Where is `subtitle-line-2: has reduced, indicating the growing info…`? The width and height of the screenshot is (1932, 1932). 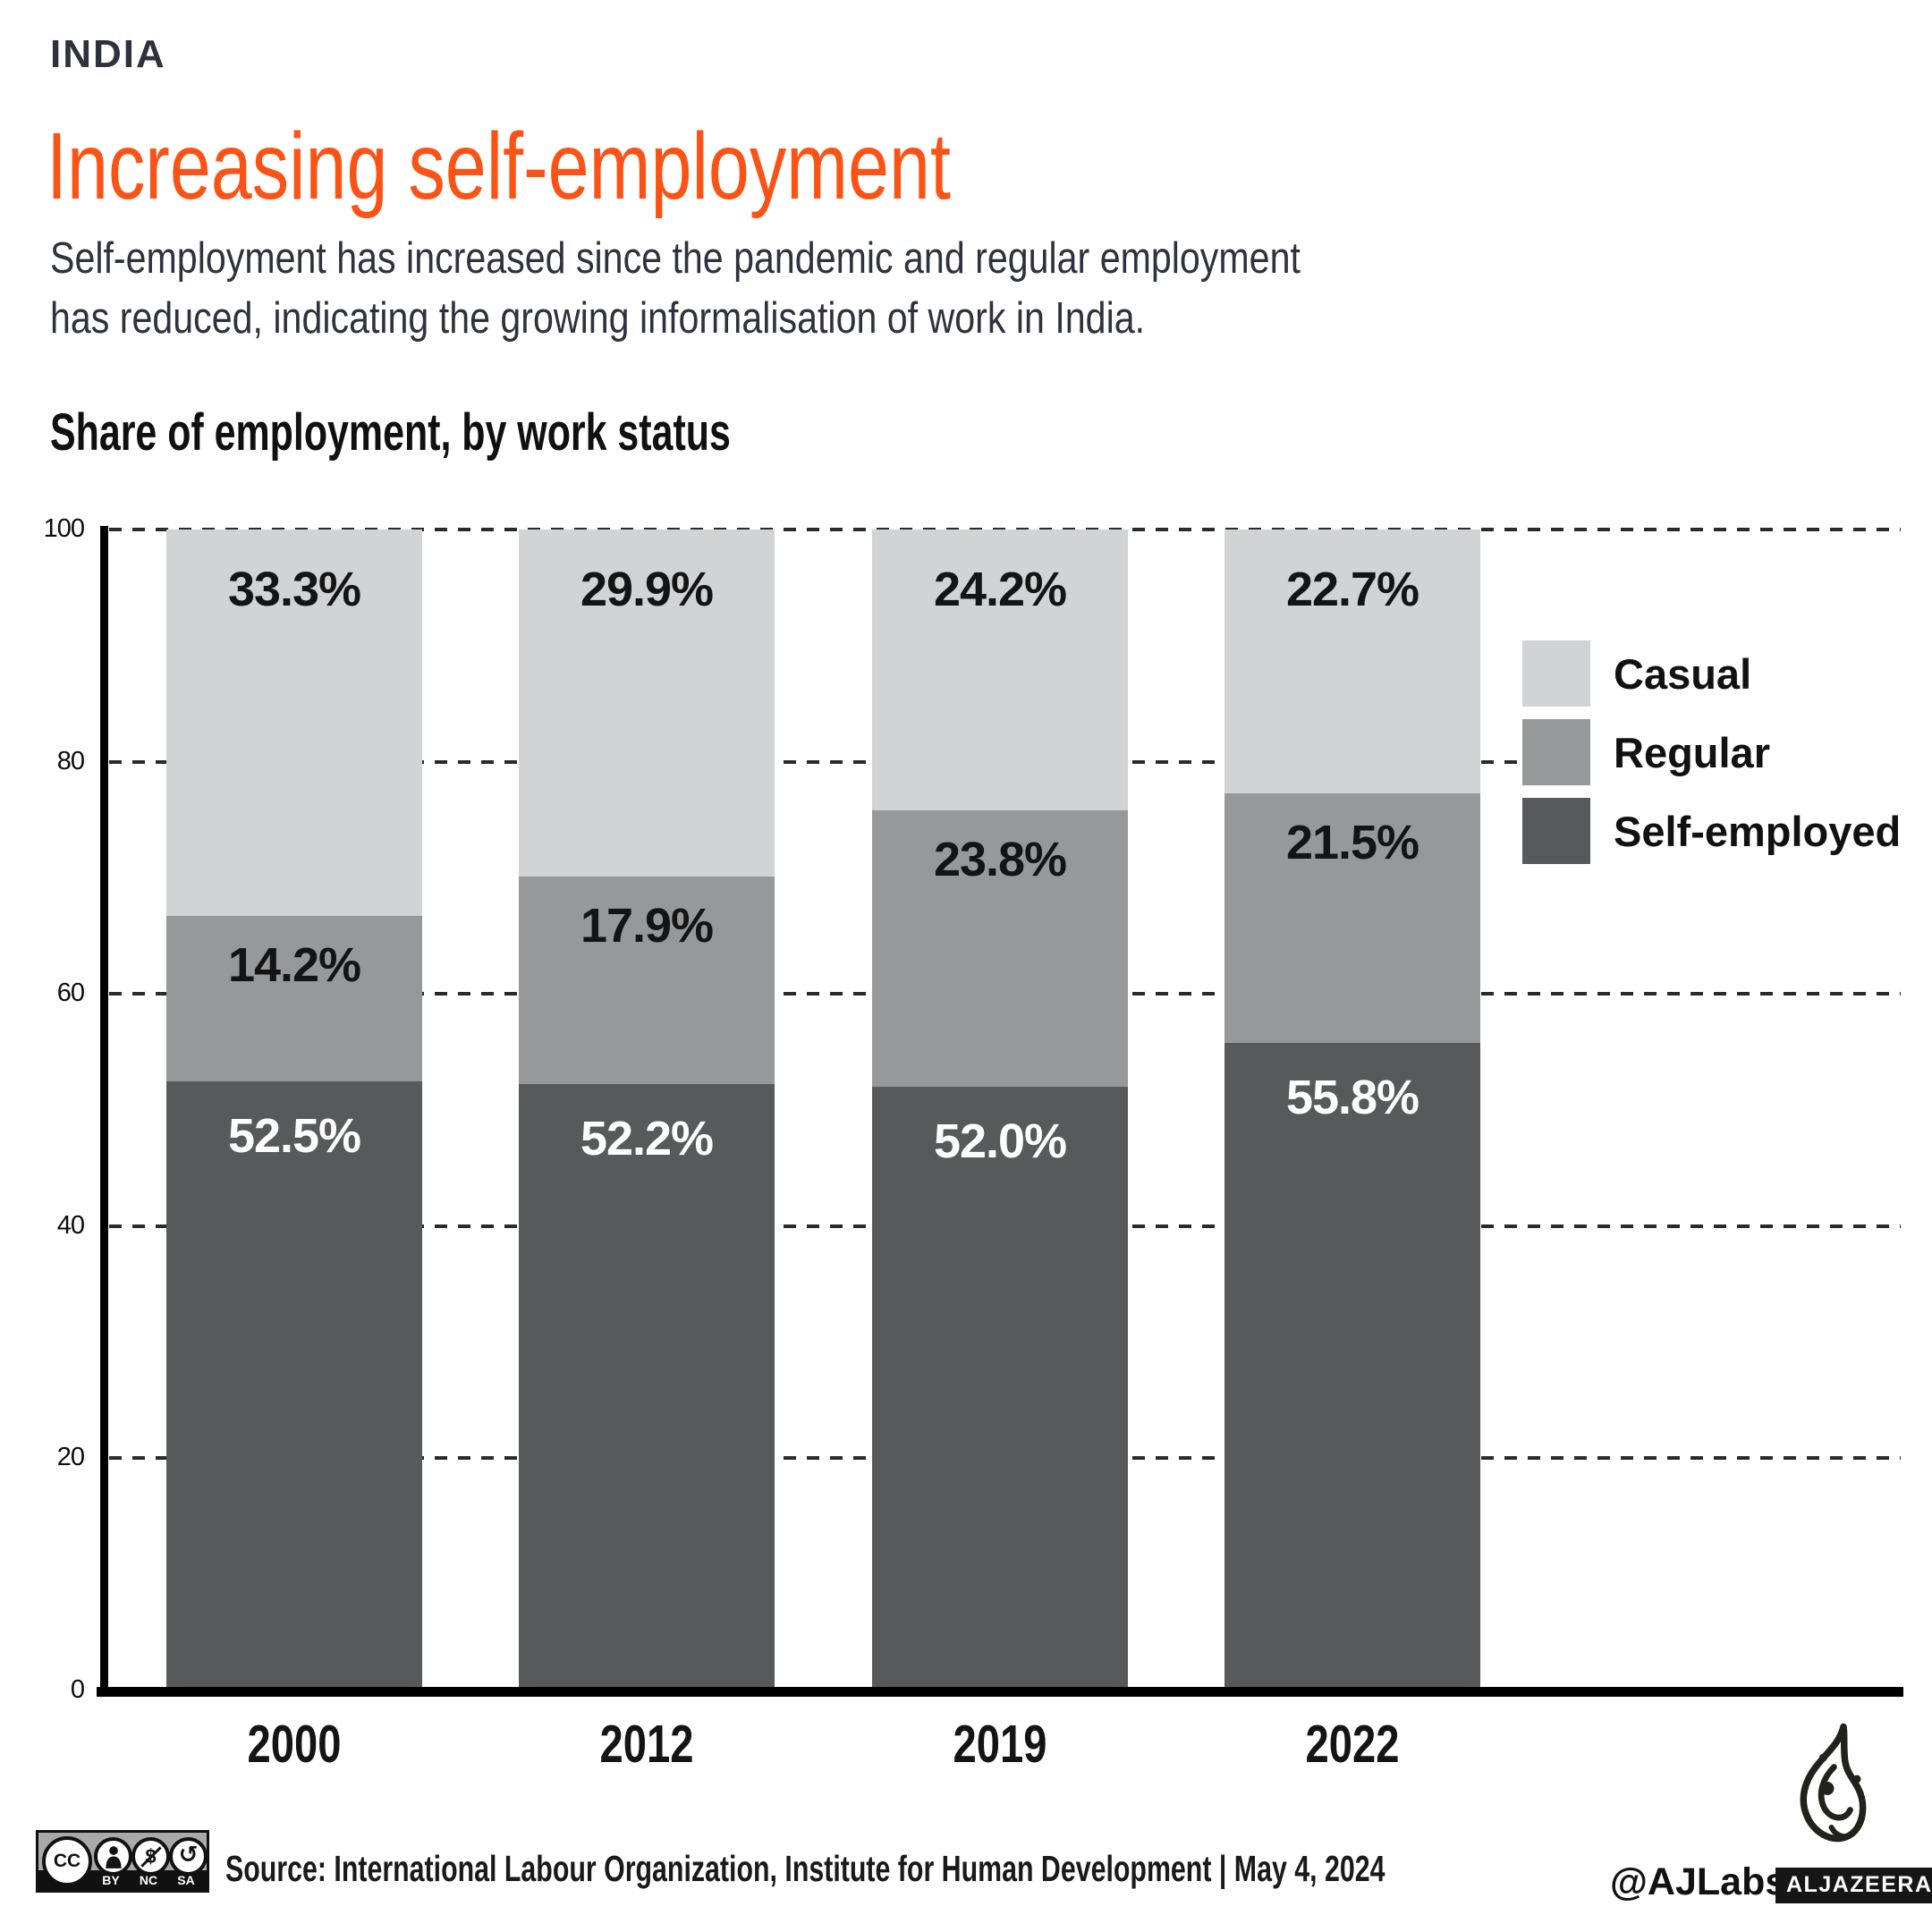
subtitle-line-2: has reduced, indicating the growing info… is located at coordinates (598, 318).